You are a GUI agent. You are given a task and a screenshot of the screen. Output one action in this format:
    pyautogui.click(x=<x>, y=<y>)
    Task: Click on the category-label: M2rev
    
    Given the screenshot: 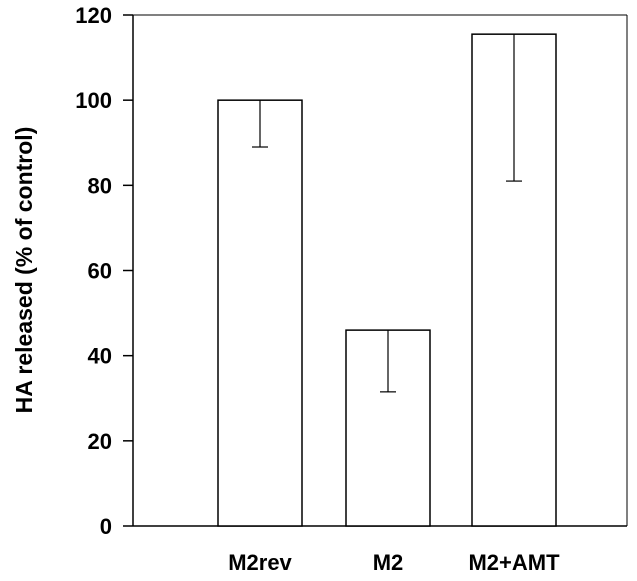 What is the action you would take?
    pyautogui.click(x=260, y=562)
    